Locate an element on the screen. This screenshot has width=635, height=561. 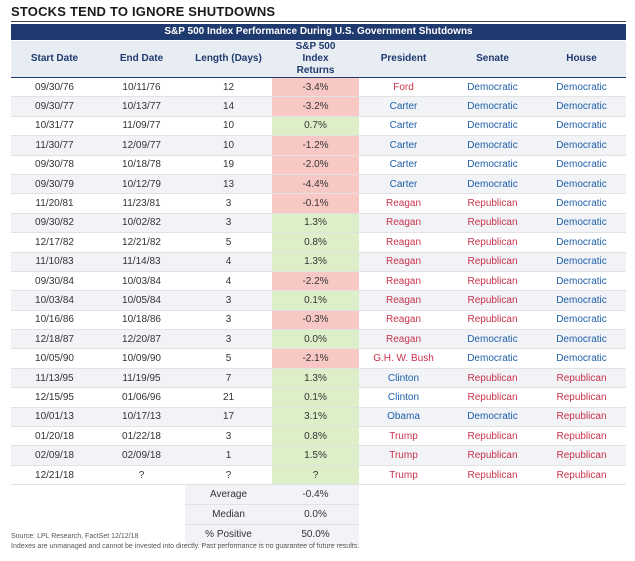
cell-return: -3.4% is located at coordinates (315, 87).